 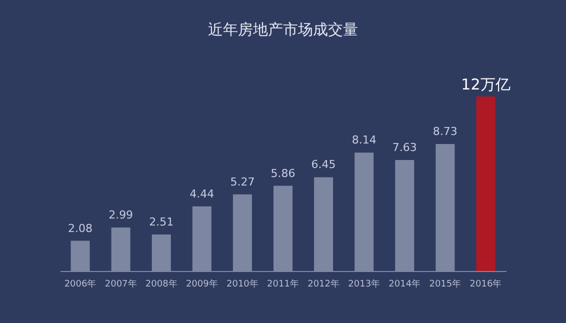 What do you see at coordinates (485, 84) in the screenshot?
I see `data-label: 12万亿` at bounding box center [485, 84].